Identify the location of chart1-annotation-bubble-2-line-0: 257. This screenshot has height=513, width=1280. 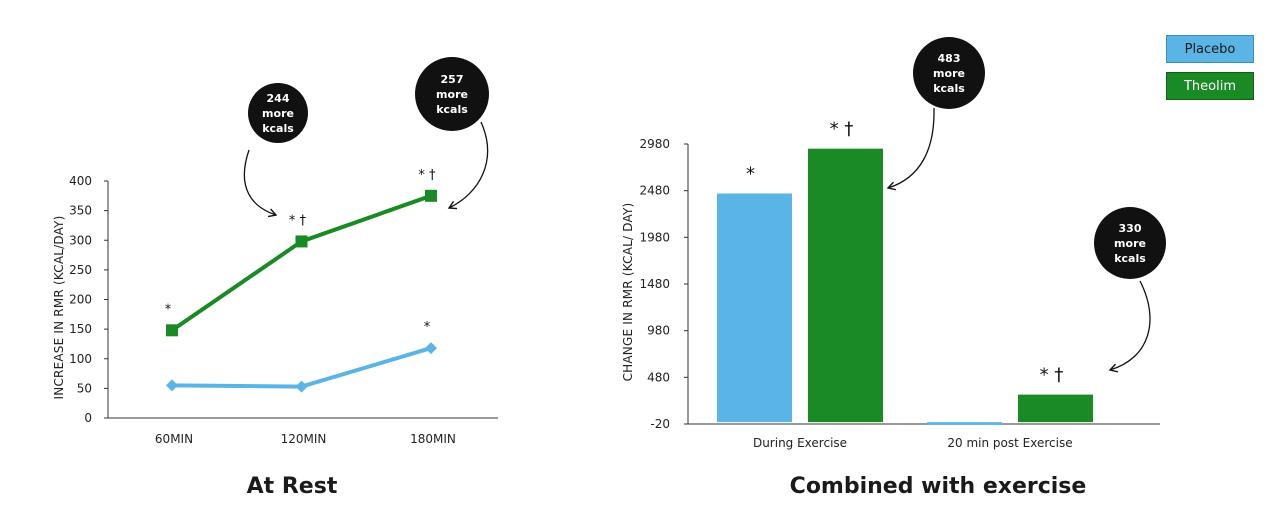
(452, 79).